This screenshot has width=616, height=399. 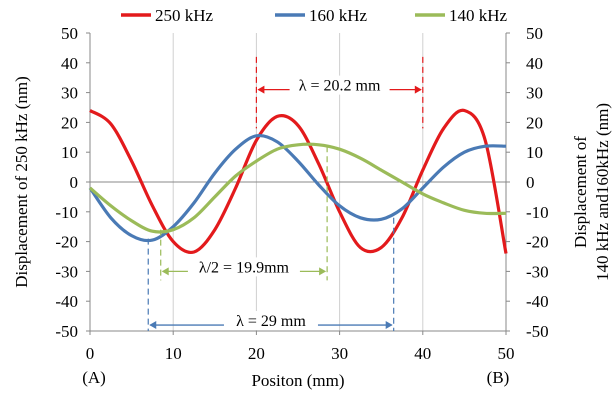 I want to click on y-tick-label-left: -10, so click(x=66, y=212).